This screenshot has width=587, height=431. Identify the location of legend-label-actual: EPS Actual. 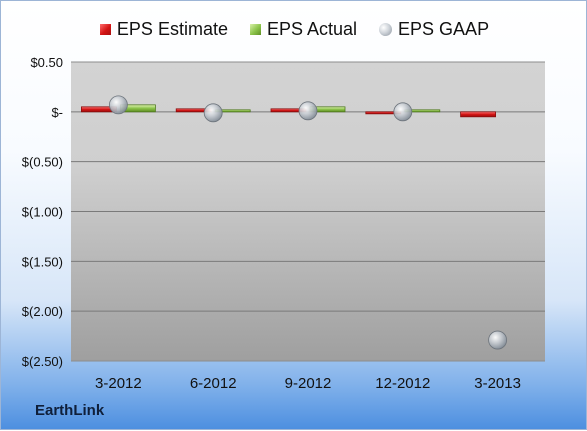
(312, 28).